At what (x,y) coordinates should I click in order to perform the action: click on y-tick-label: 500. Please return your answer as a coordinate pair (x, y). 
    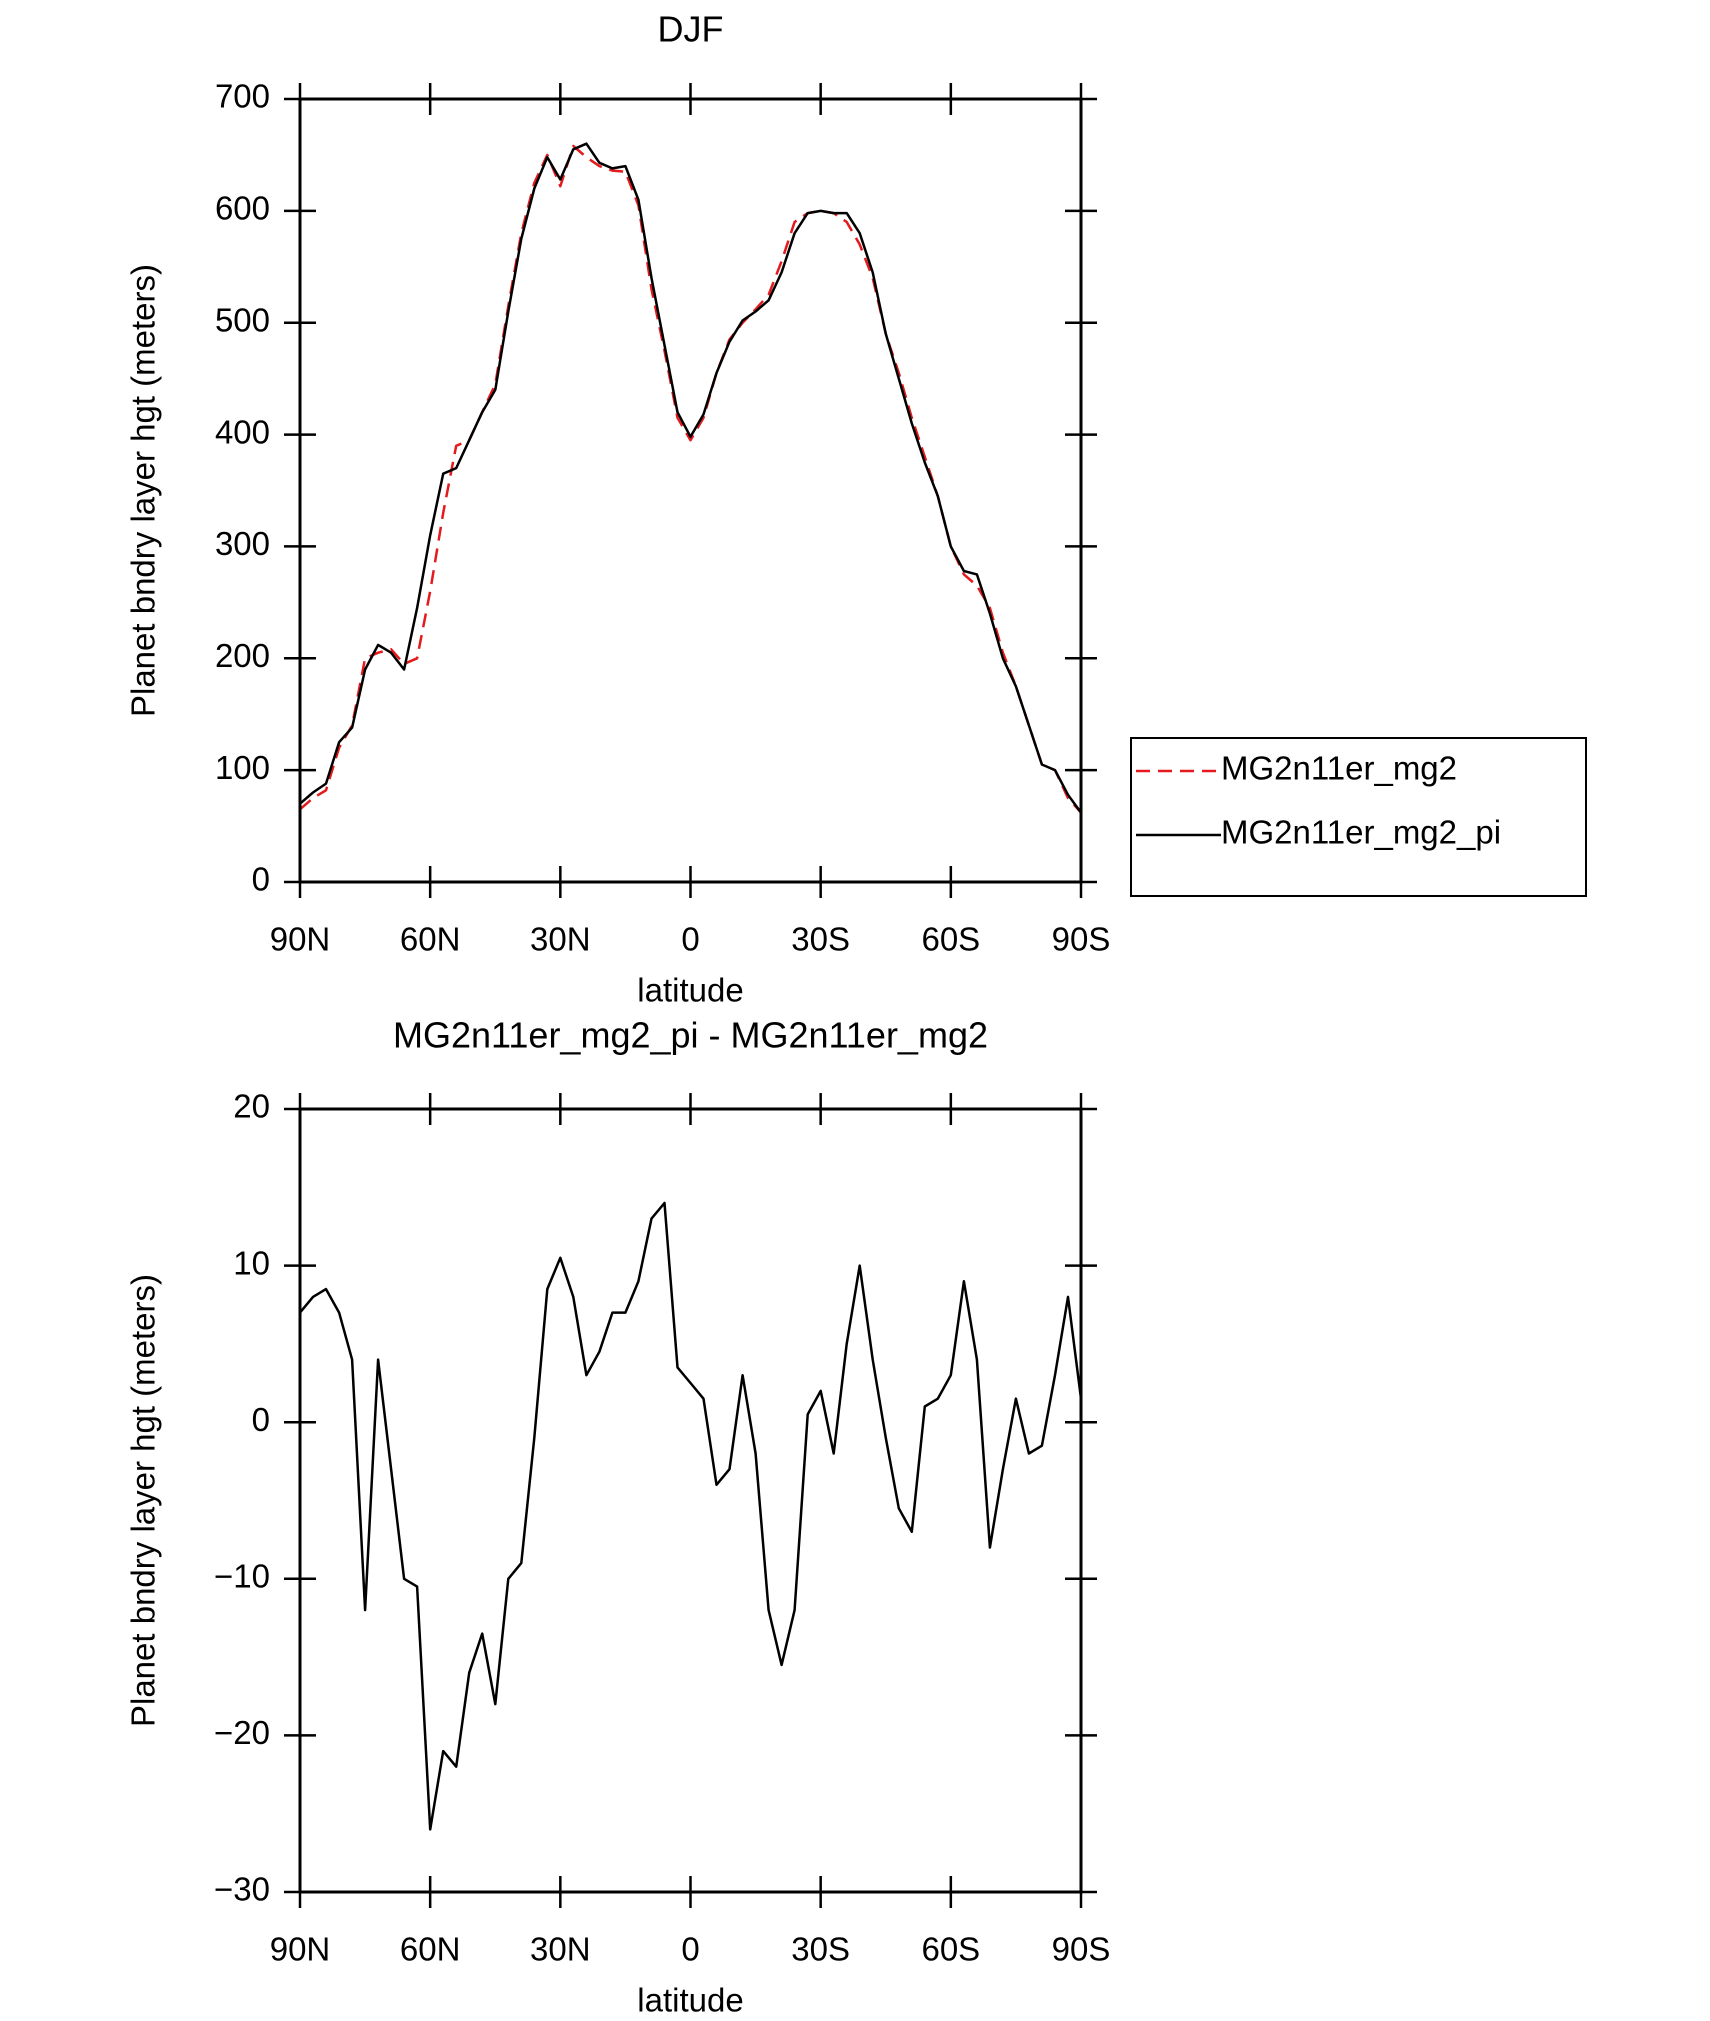
    Looking at the image, I should click on (242, 319).